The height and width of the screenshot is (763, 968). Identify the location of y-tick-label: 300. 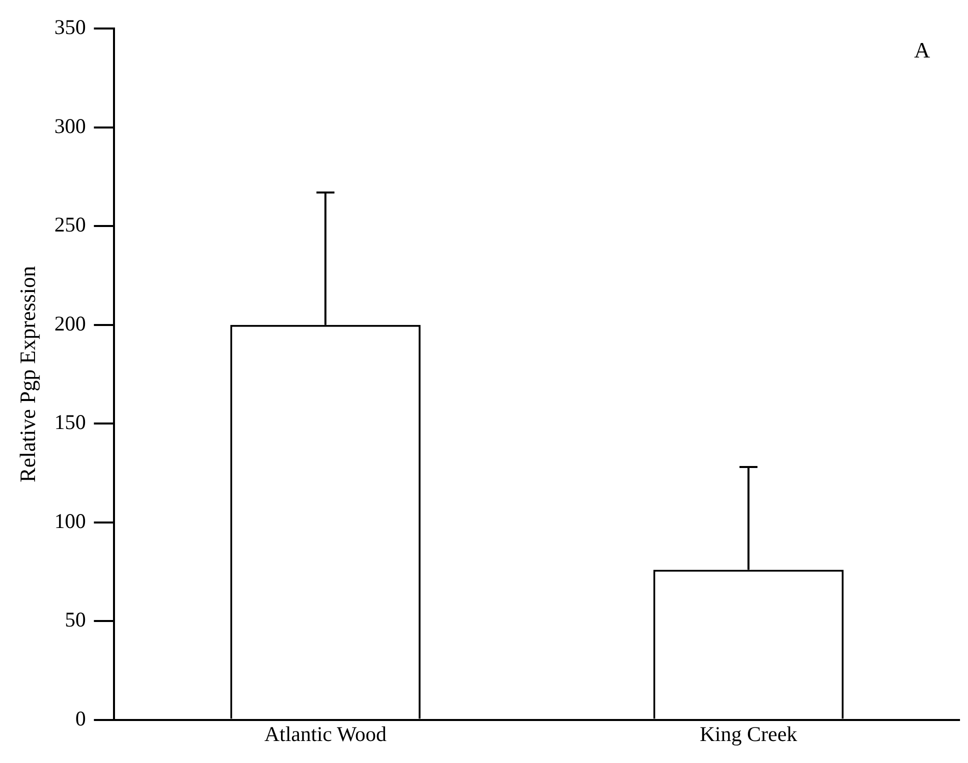
(70, 126).